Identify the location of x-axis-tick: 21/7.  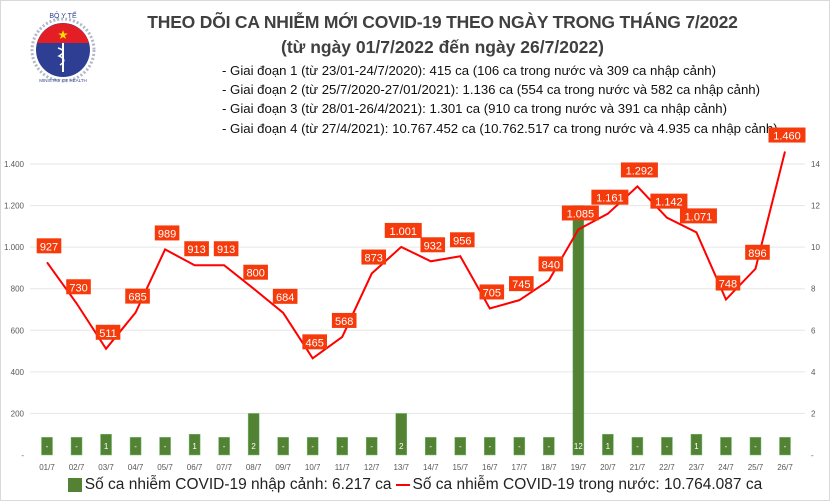
(638, 467).